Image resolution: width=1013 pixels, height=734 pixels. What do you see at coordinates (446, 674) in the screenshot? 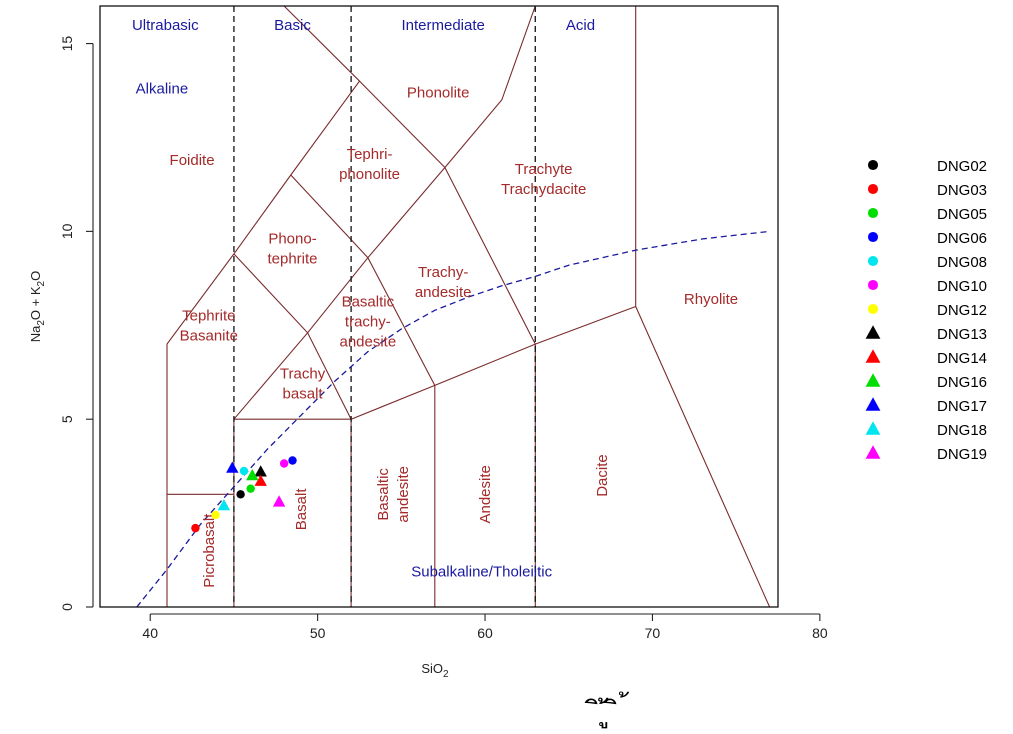
I see `x-axis-title-sub: 2` at bounding box center [446, 674].